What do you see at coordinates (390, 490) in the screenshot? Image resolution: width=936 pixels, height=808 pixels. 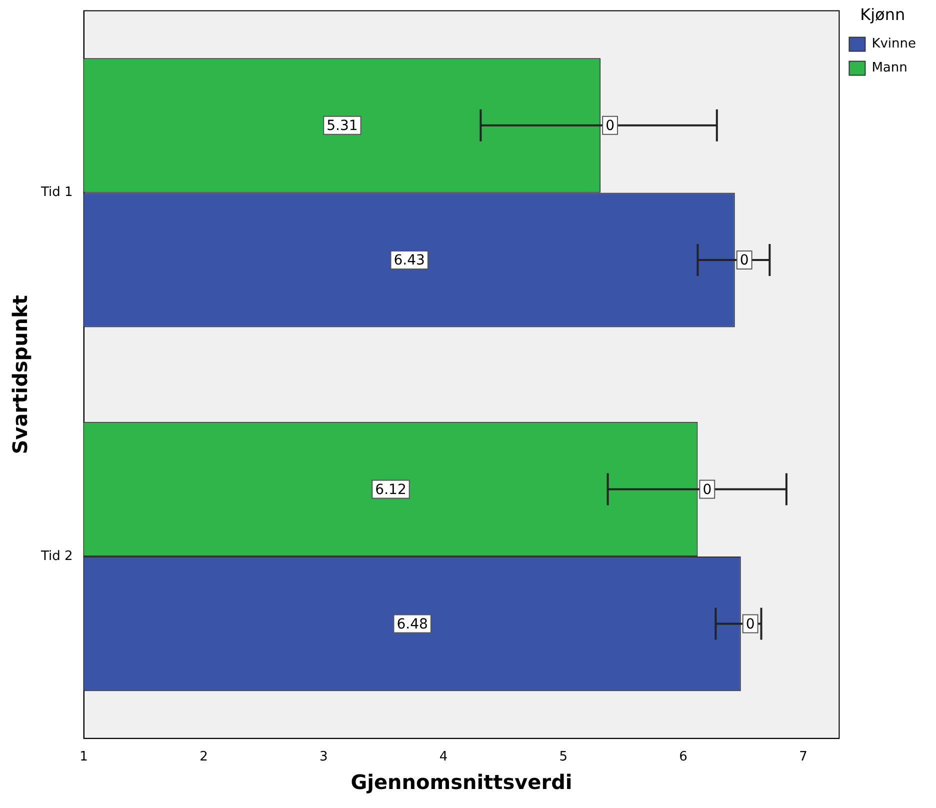 I see `data-label: 6.12` at bounding box center [390, 490].